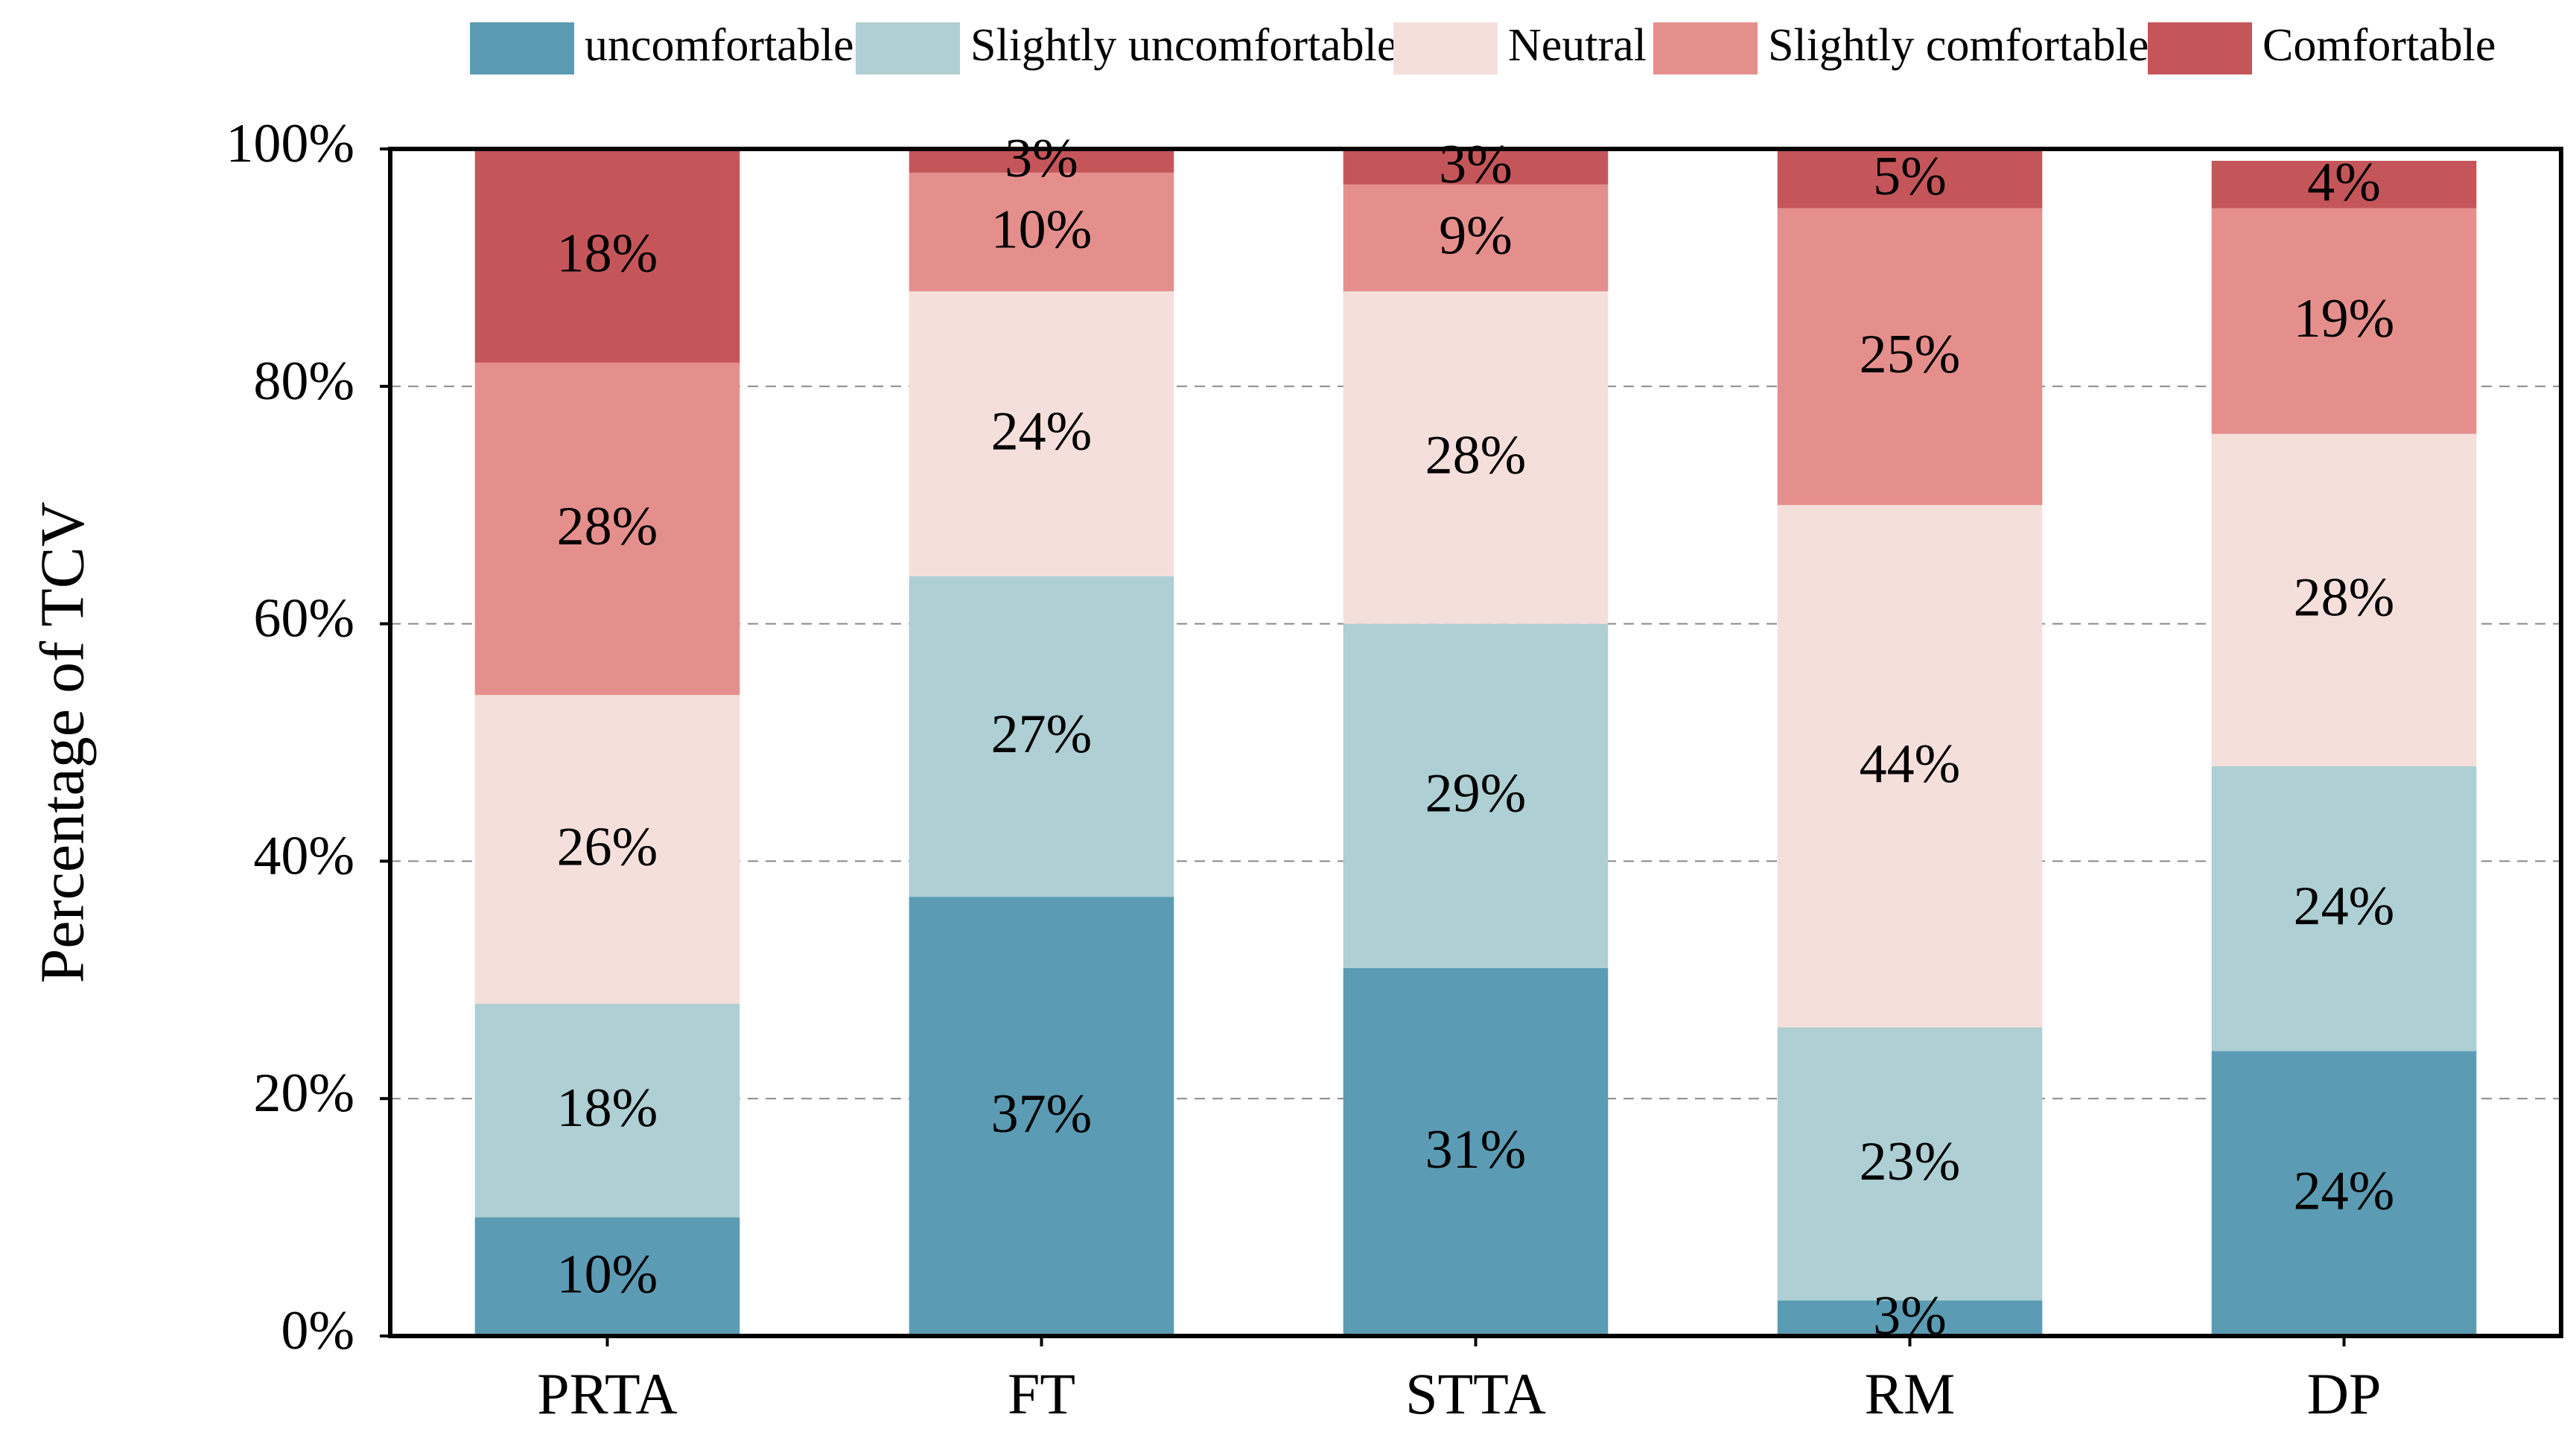 The image size is (2576, 1441). Describe the element at coordinates (290, 144) in the screenshot. I see `y-tick-label: 100%` at that location.